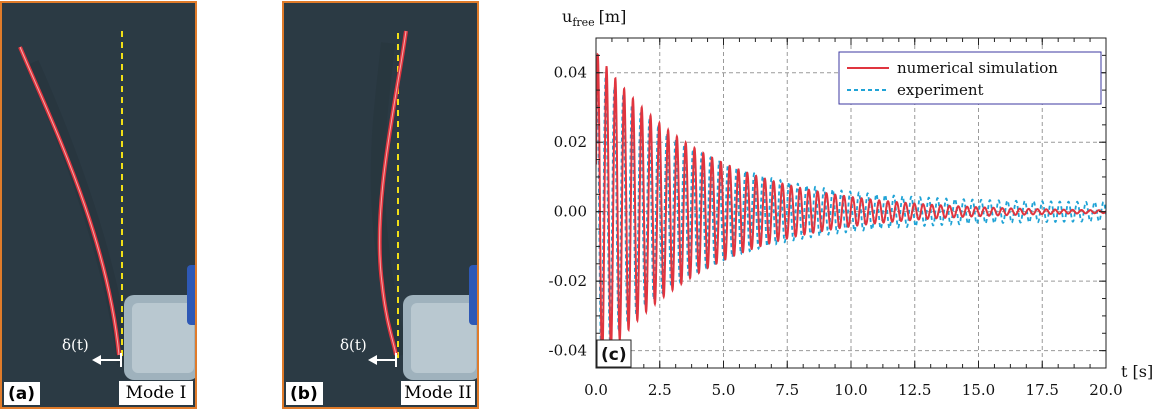 The height and width of the screenshot is (411, 1167). I want to click on legend-label-experiment: experiment, so click(940, 90).